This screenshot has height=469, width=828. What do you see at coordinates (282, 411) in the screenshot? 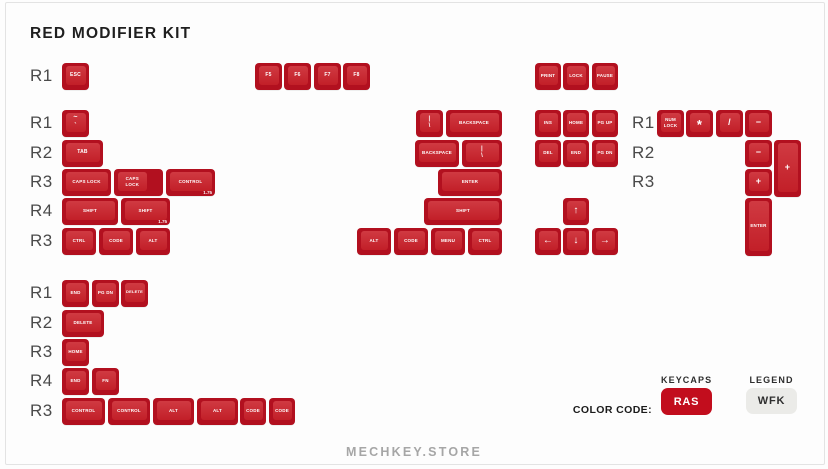
I see `keycap-code-b2: CODE` at bounding box center [282, 411].